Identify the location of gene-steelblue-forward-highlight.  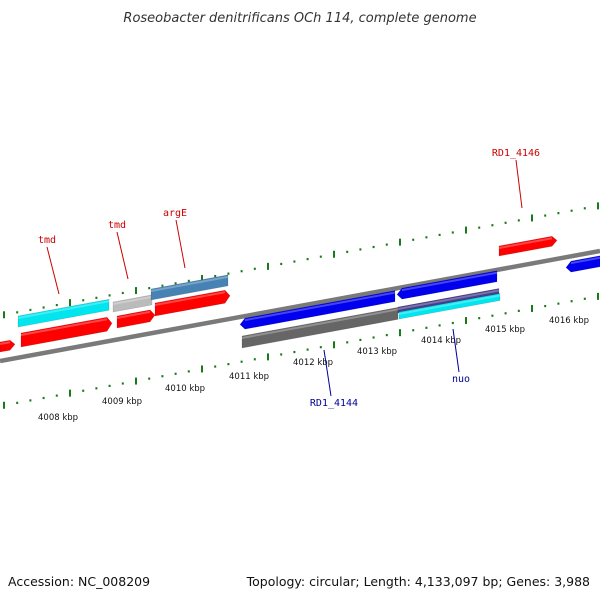
(189, 283).